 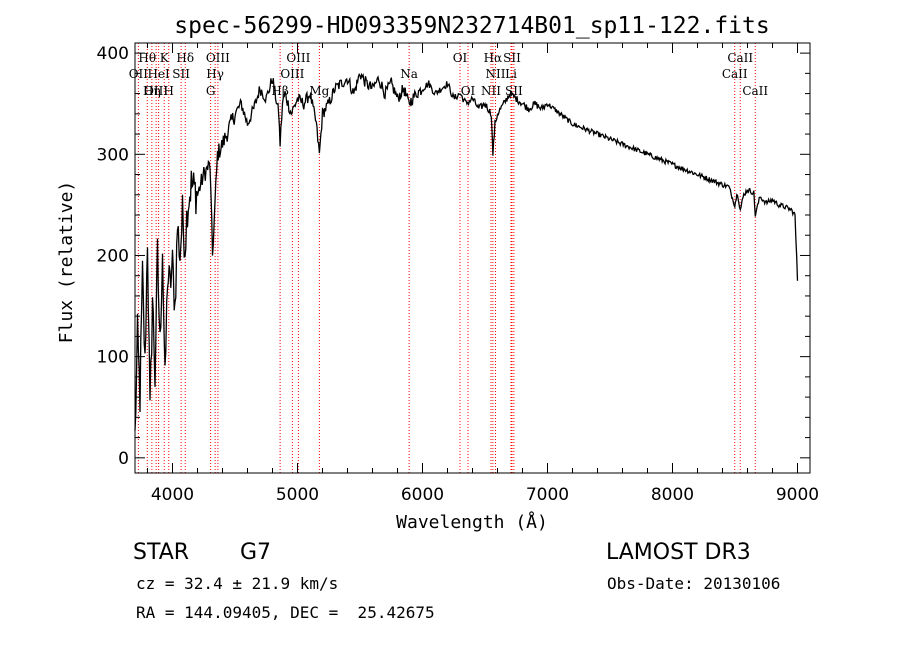 What do you see at coordinates (512, 58) in the screenshot?
I see `line-label-20: SII` at bounding box center [512, 58].